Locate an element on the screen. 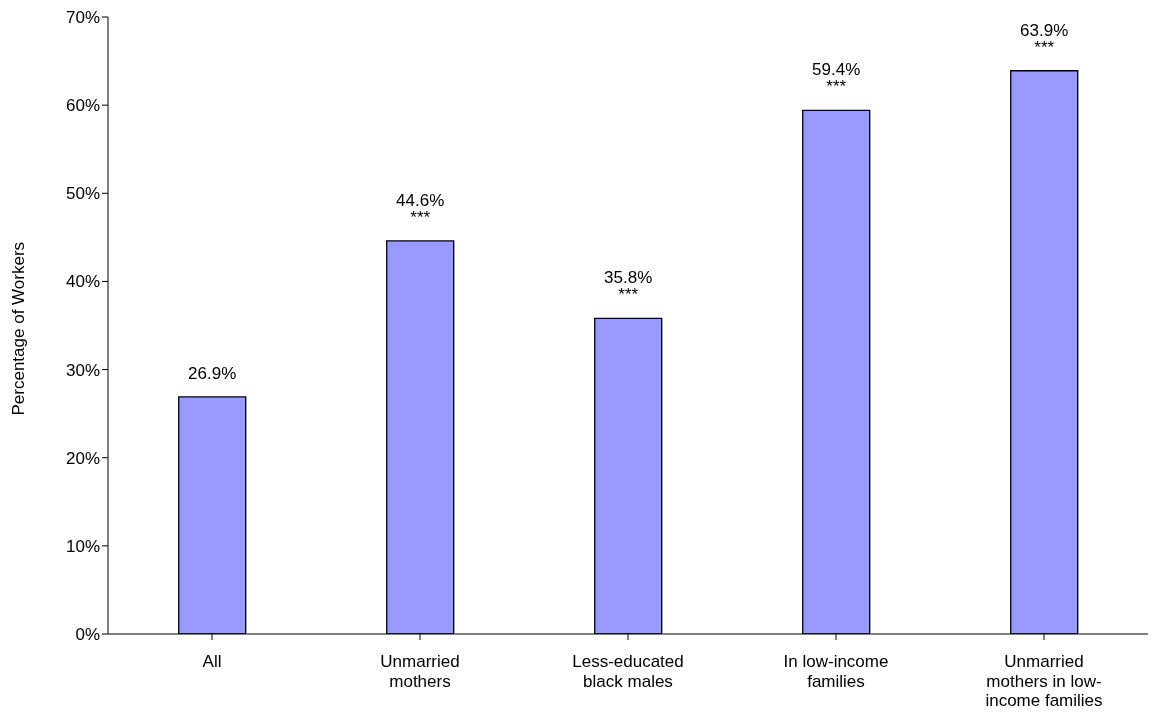 The width and height of the screenshot is (1166, 727). y-tick-label: 60% is located at coordinates (82, 106).